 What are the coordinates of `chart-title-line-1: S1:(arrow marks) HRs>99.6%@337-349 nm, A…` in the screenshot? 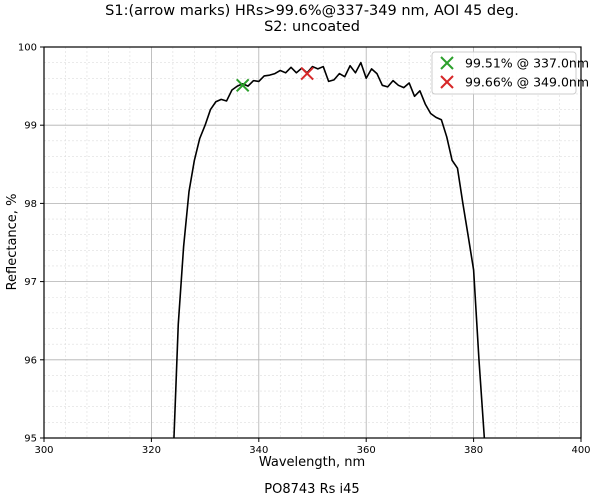 It's located at (312, 11).